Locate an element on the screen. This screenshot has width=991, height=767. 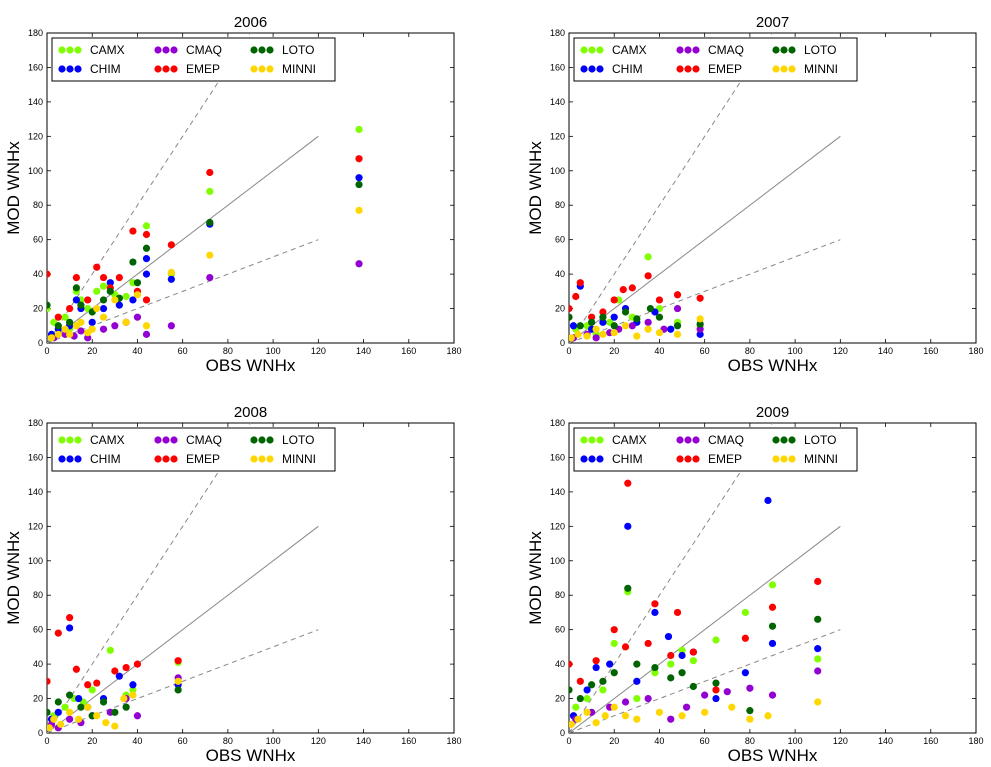
legend-label-cmaq: CMAQ is located at coordinates (204, 440).